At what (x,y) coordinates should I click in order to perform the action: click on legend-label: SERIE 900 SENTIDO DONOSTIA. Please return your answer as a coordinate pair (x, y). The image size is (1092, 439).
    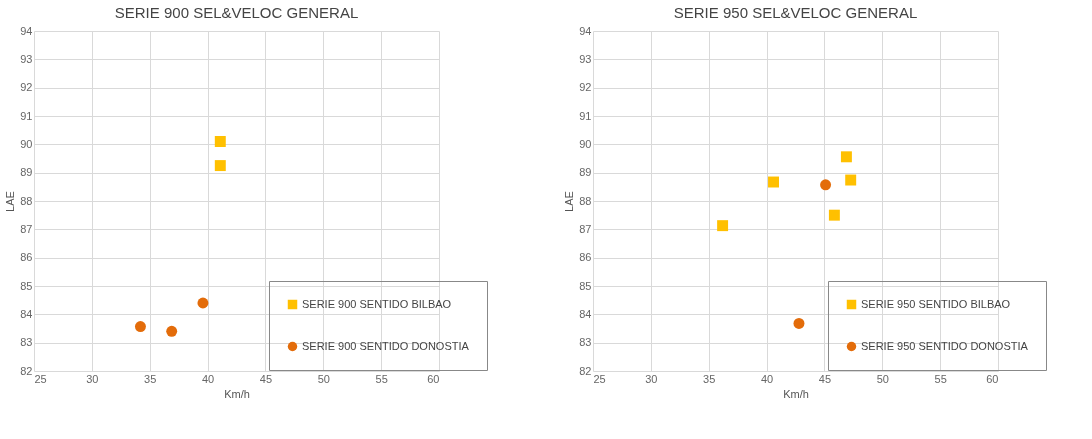
    Looking at the image, I should click on (386, 345).